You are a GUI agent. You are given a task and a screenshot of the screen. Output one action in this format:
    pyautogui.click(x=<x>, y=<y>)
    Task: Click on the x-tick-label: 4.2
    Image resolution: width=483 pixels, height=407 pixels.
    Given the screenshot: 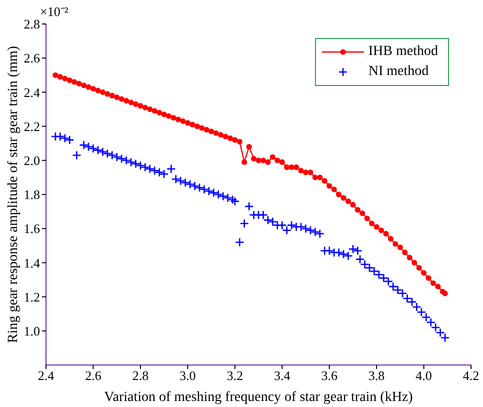 What is the action you would take?
    pyautogui.click(x=471, y=376)
    